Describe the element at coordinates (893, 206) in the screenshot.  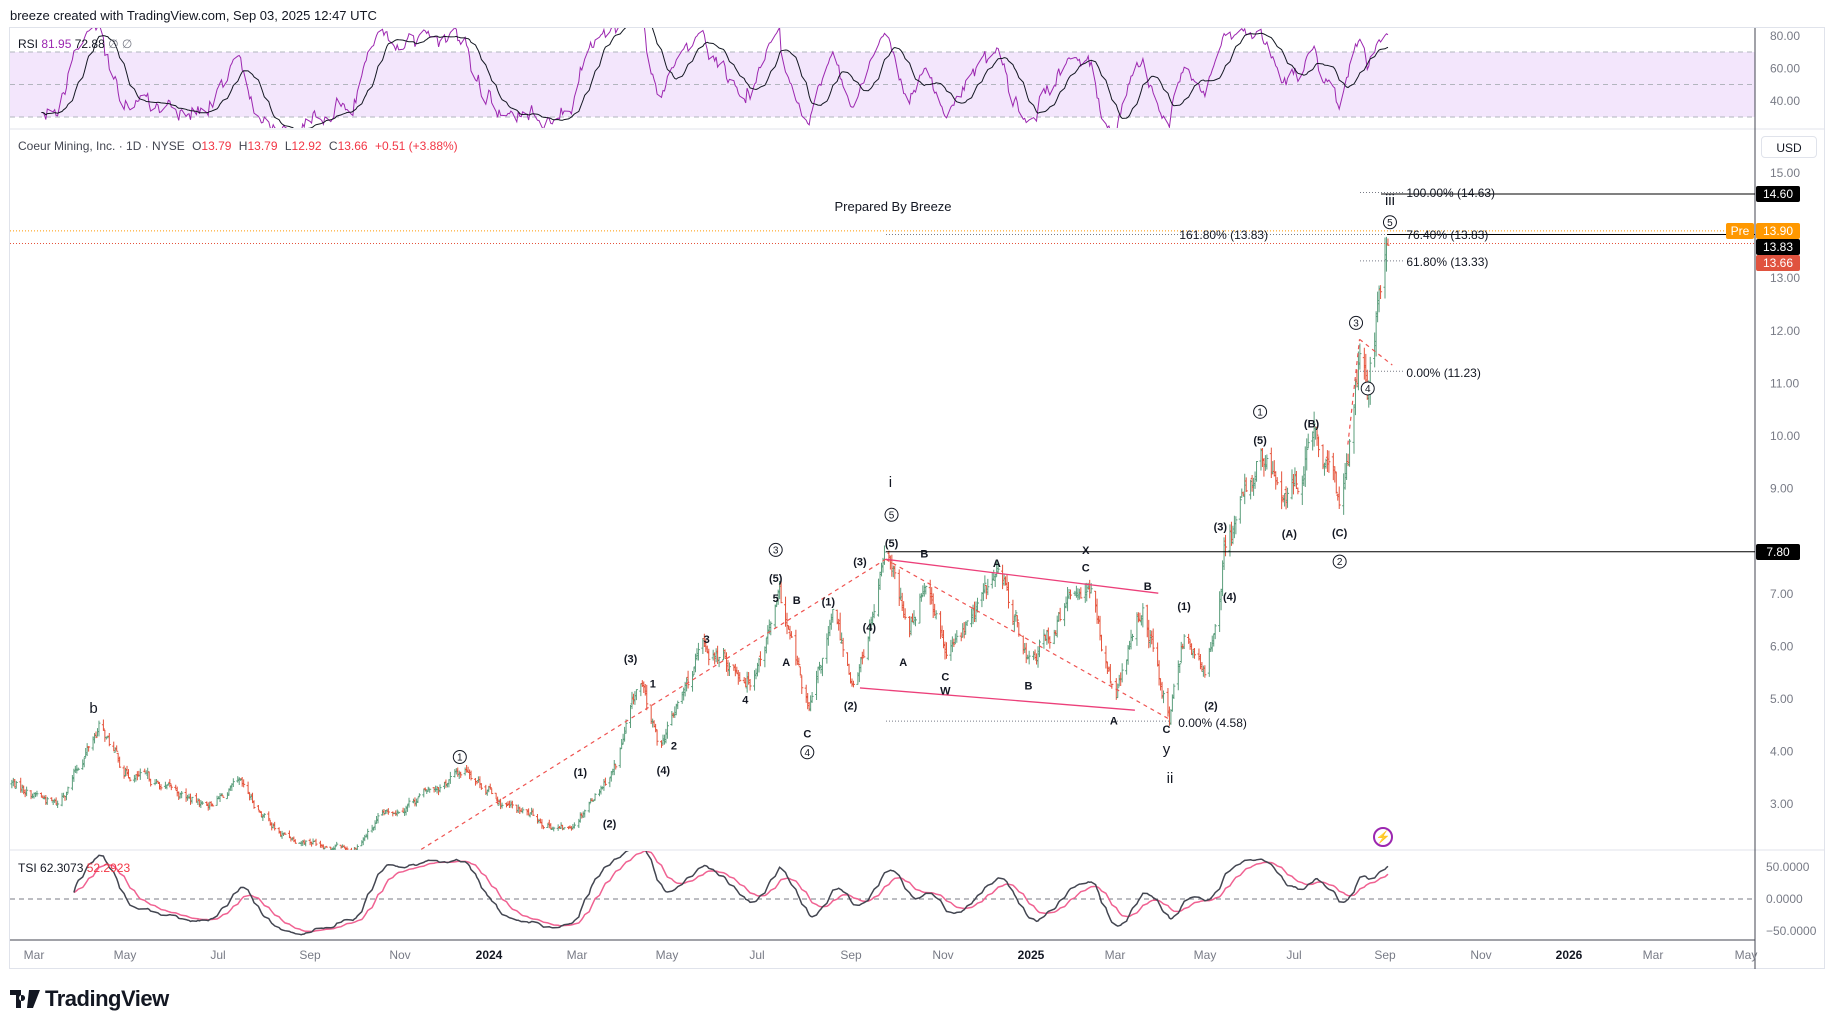
I see `note-text: Prepared By Breeze` at that location.